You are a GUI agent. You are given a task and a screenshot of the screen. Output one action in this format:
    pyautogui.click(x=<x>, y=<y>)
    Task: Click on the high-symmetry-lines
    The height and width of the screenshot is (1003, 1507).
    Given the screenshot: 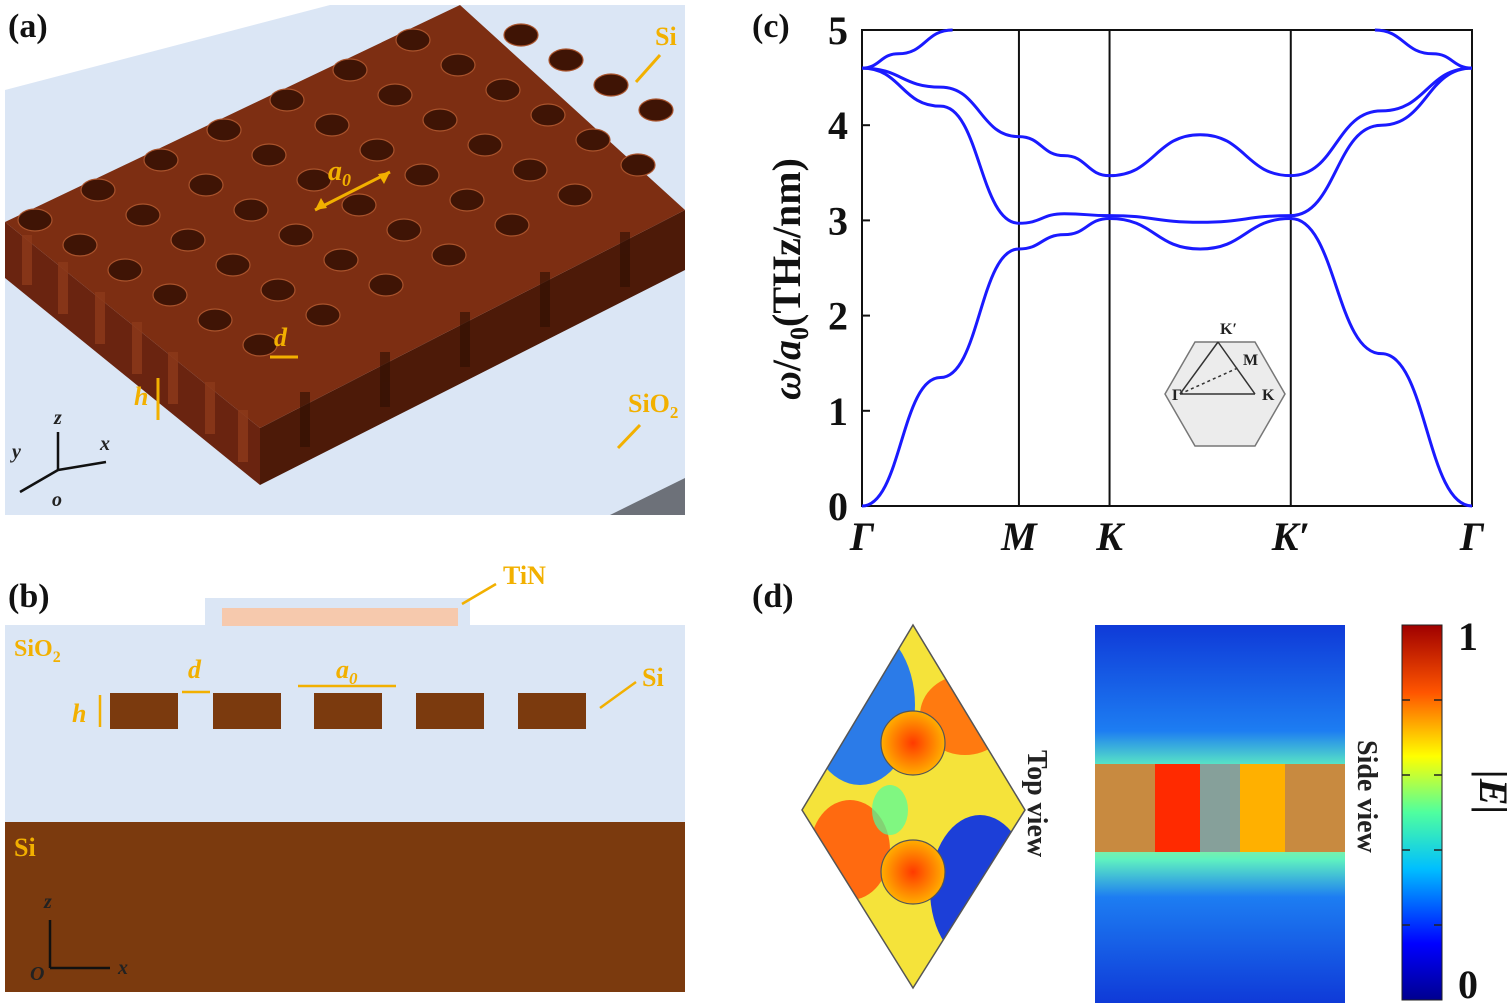 What is the action you would take?
    pyautogui.click(x=1154, y=268)
    